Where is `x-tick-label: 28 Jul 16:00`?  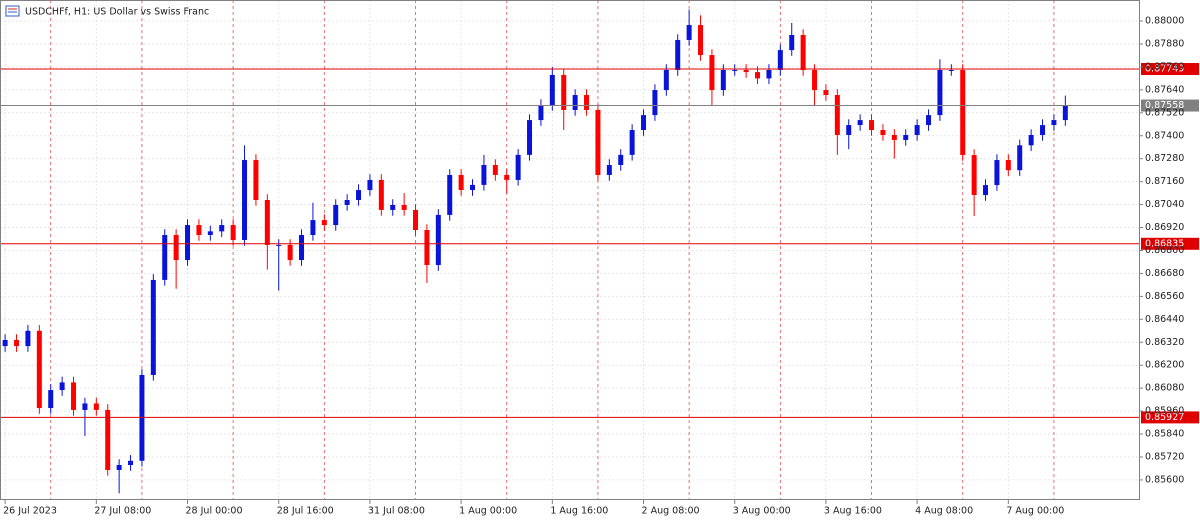 x-tick-label: 28 Jul 16:00 is located at coordinates (305, 511).